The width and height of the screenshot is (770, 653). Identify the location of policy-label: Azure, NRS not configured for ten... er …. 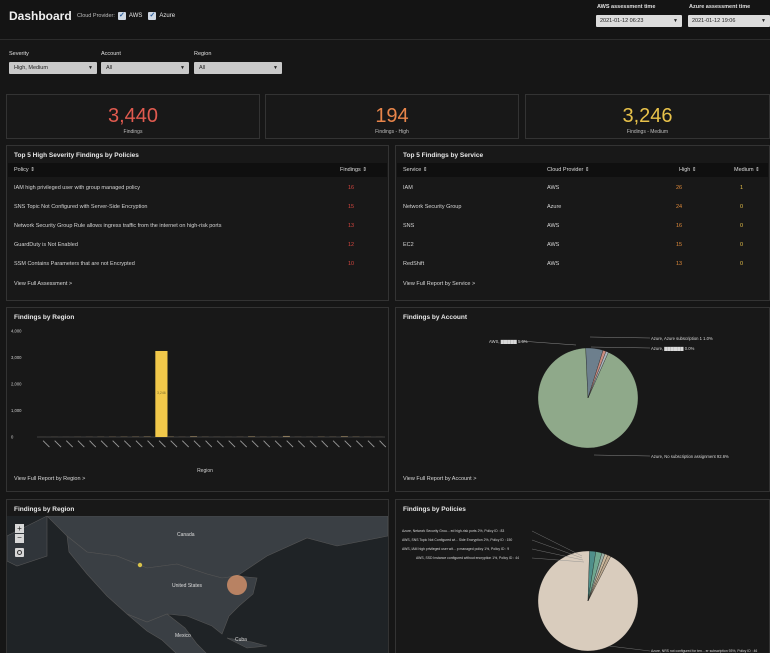
(704, 651).